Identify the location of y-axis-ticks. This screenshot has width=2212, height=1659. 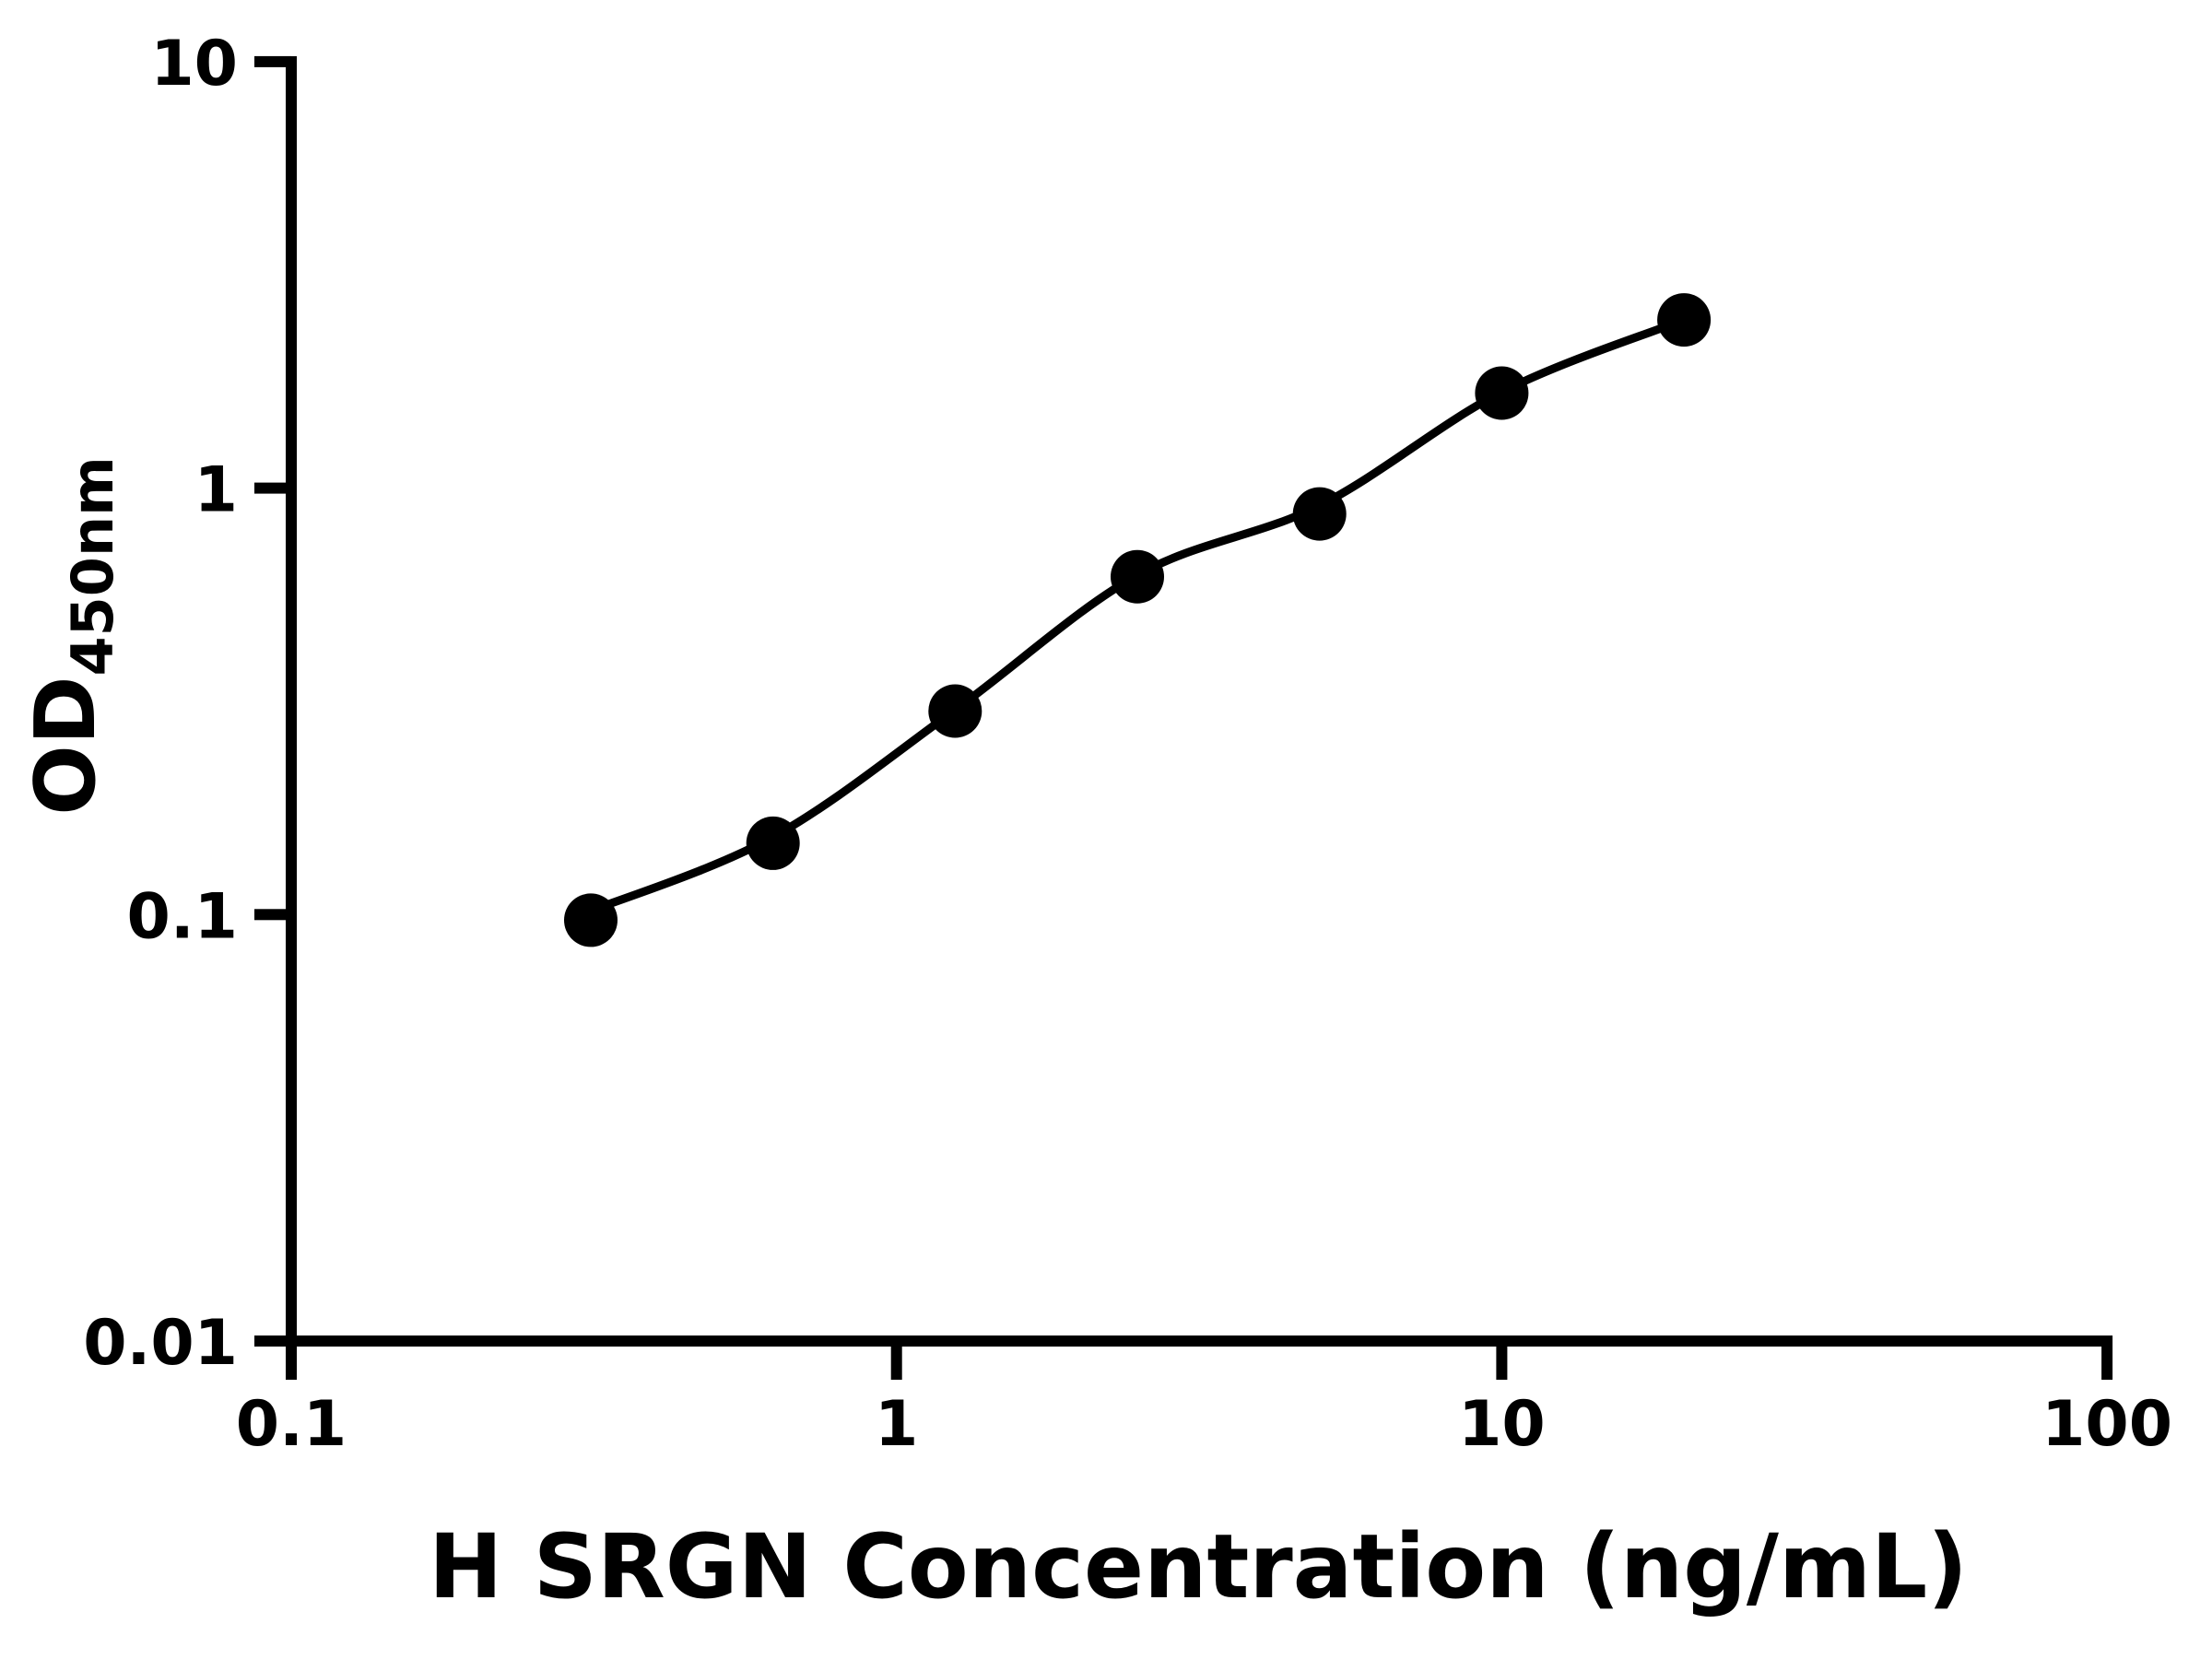
(272, 701).